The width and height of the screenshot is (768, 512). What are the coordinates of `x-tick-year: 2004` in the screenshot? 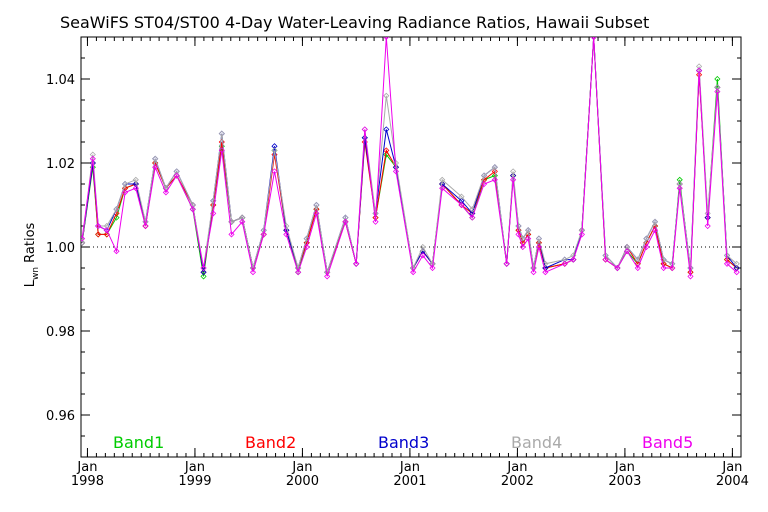 It's located at (732, 481).